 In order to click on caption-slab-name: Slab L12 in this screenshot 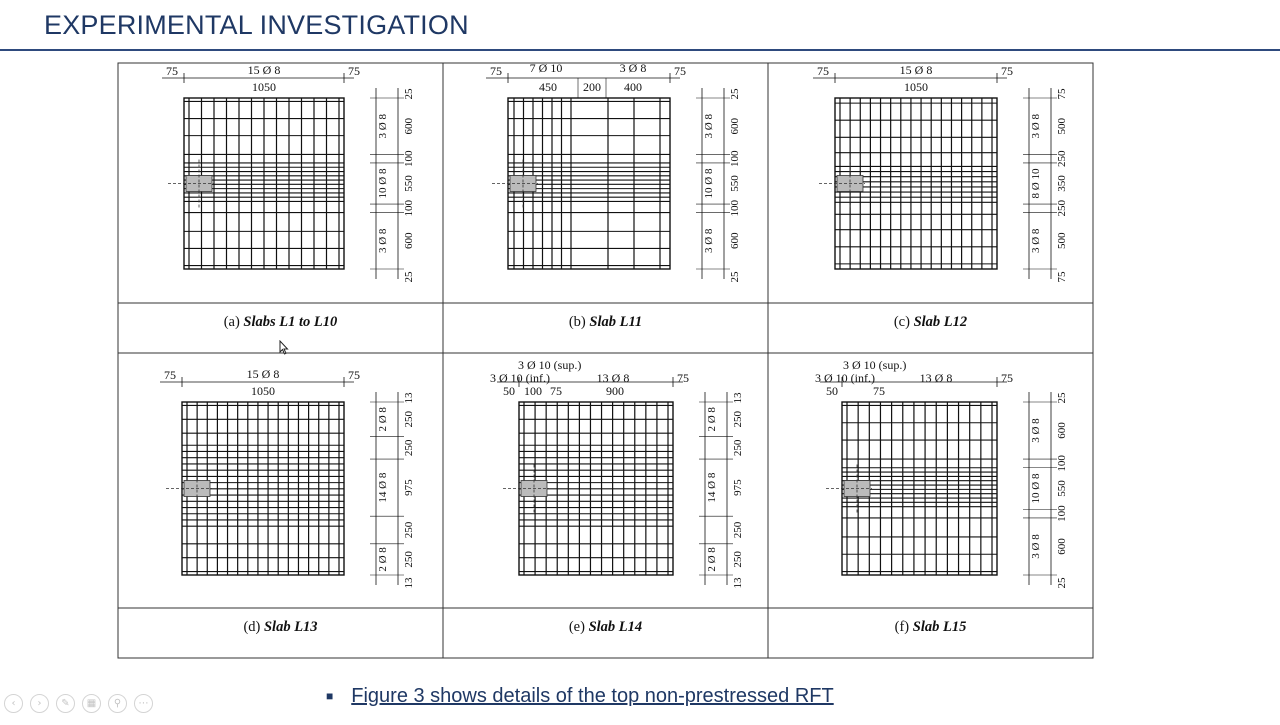, I will do `click(941, 322)`.